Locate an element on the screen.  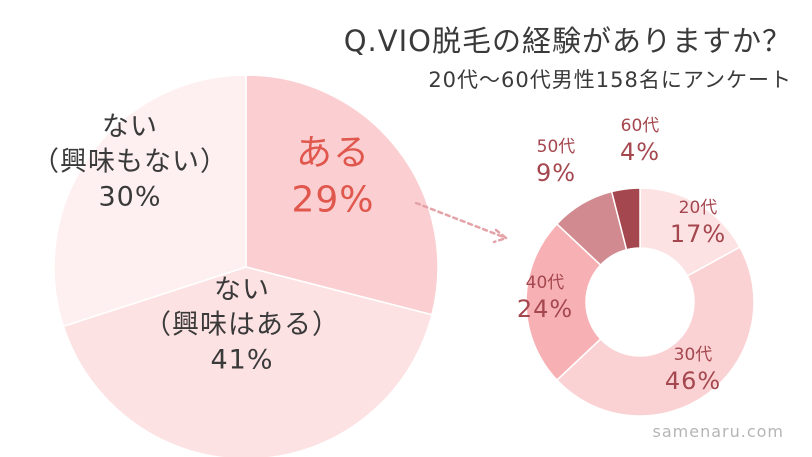
watermark: samenaru.com is located at coordinates (718, 431).